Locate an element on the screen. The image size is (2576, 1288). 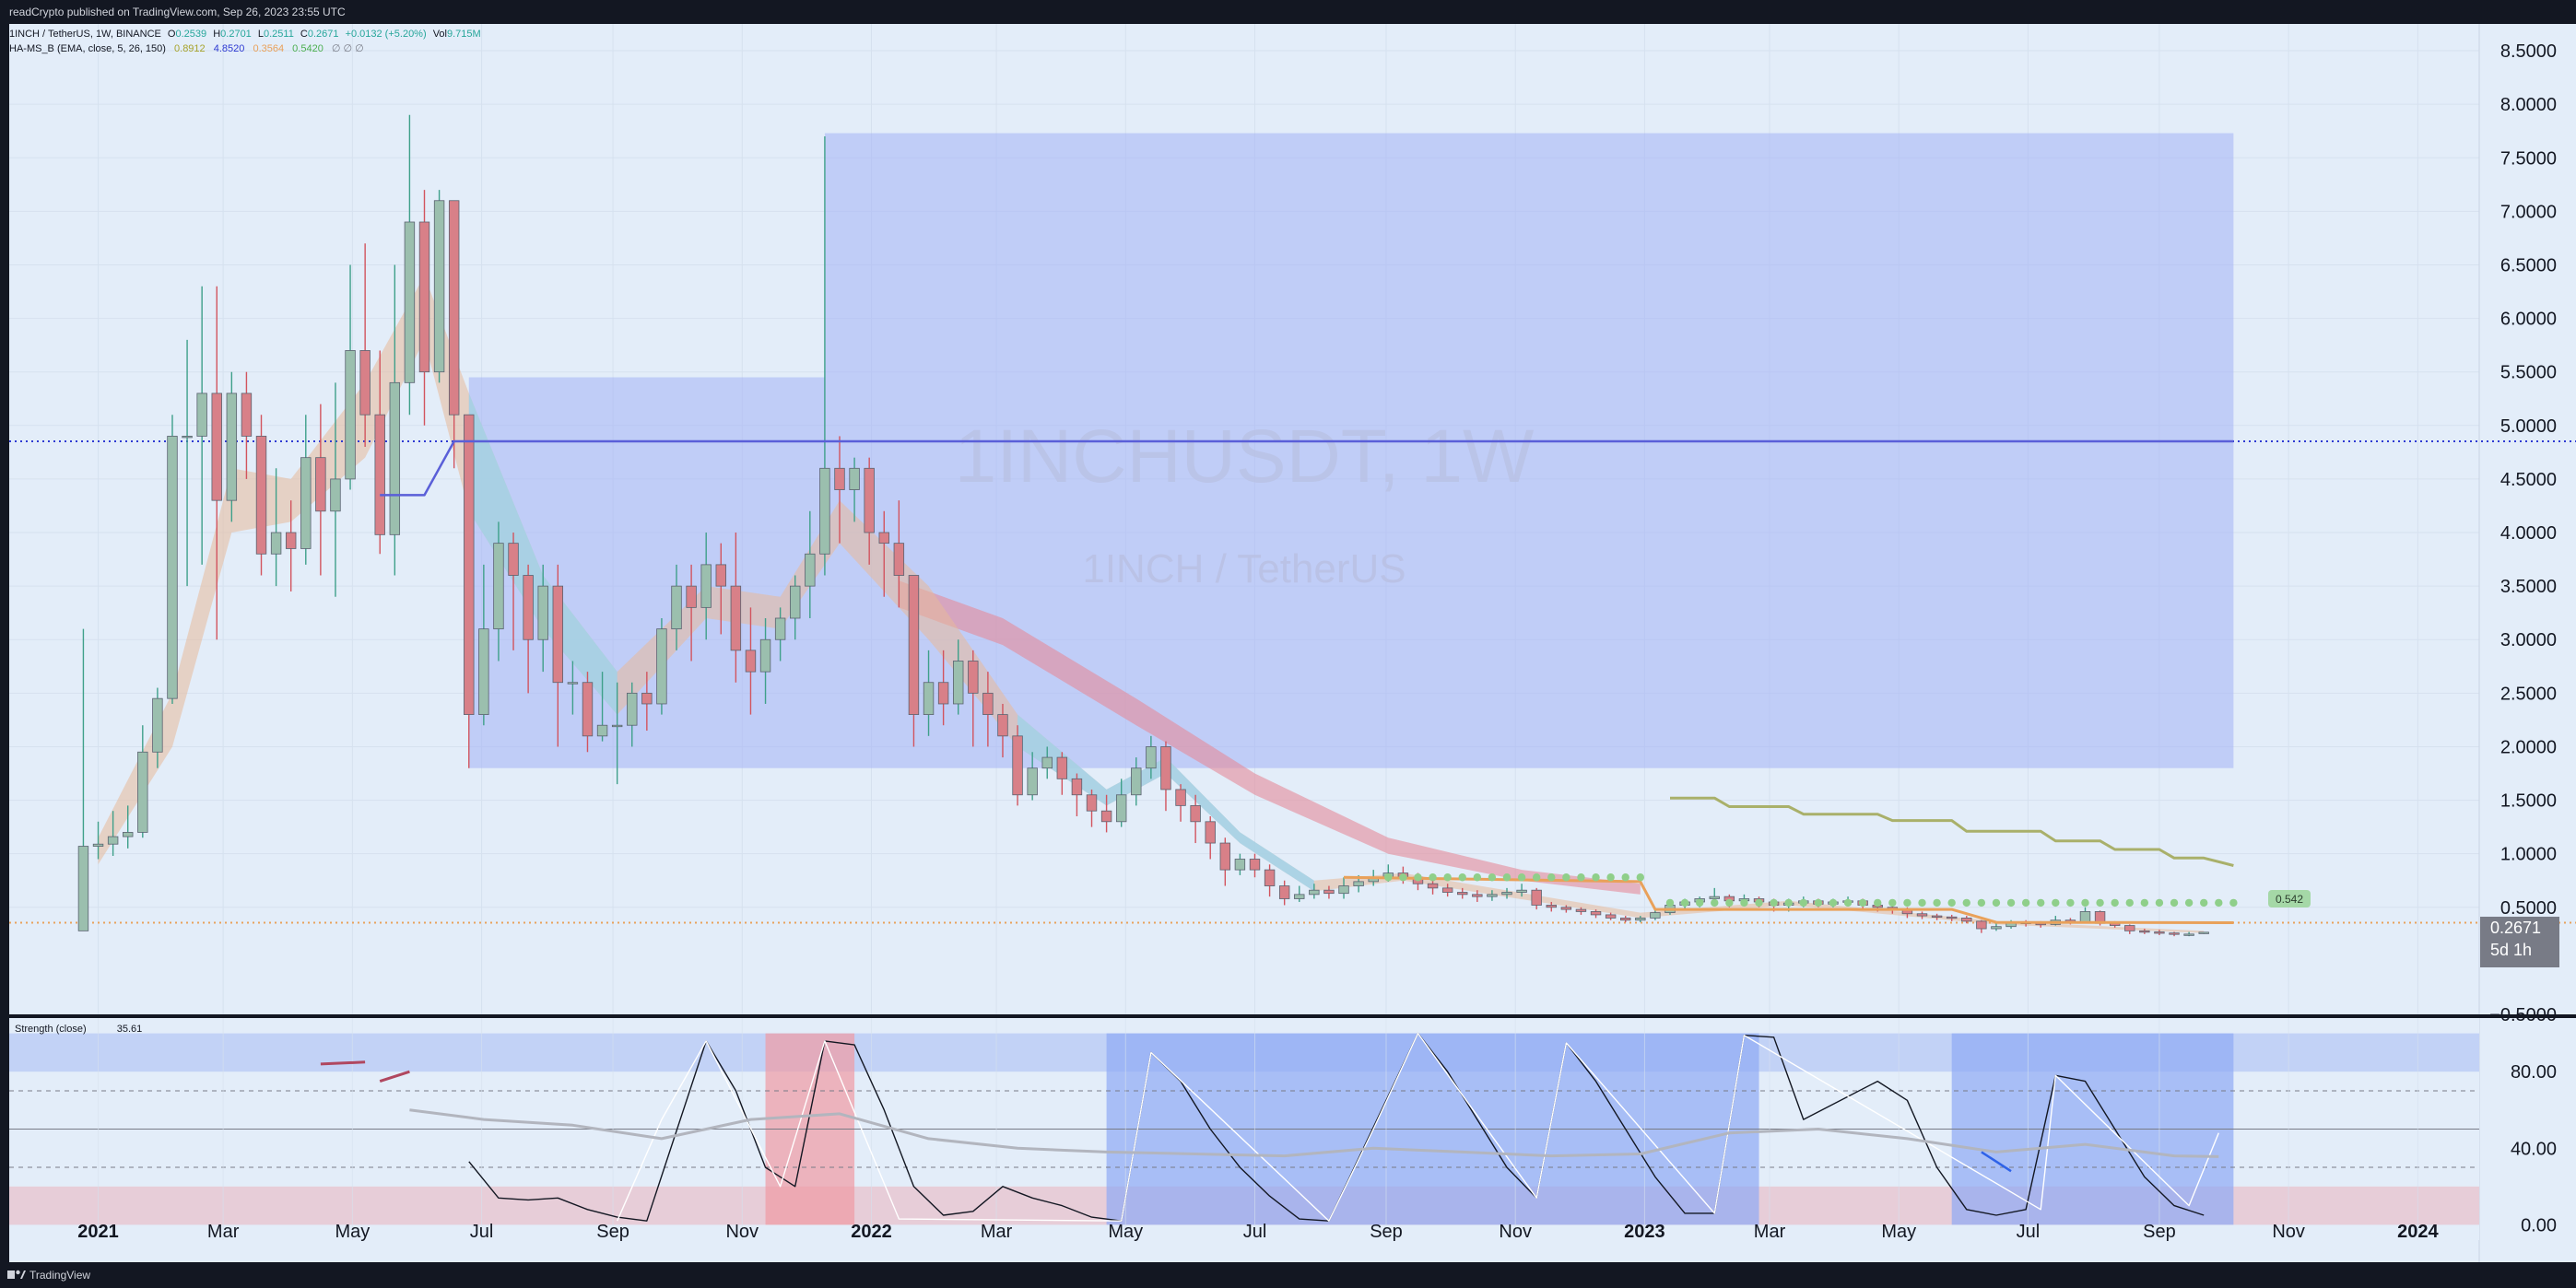
watermark-pair: 1INCH / TetherUS is located at coordinates (1244, 568).